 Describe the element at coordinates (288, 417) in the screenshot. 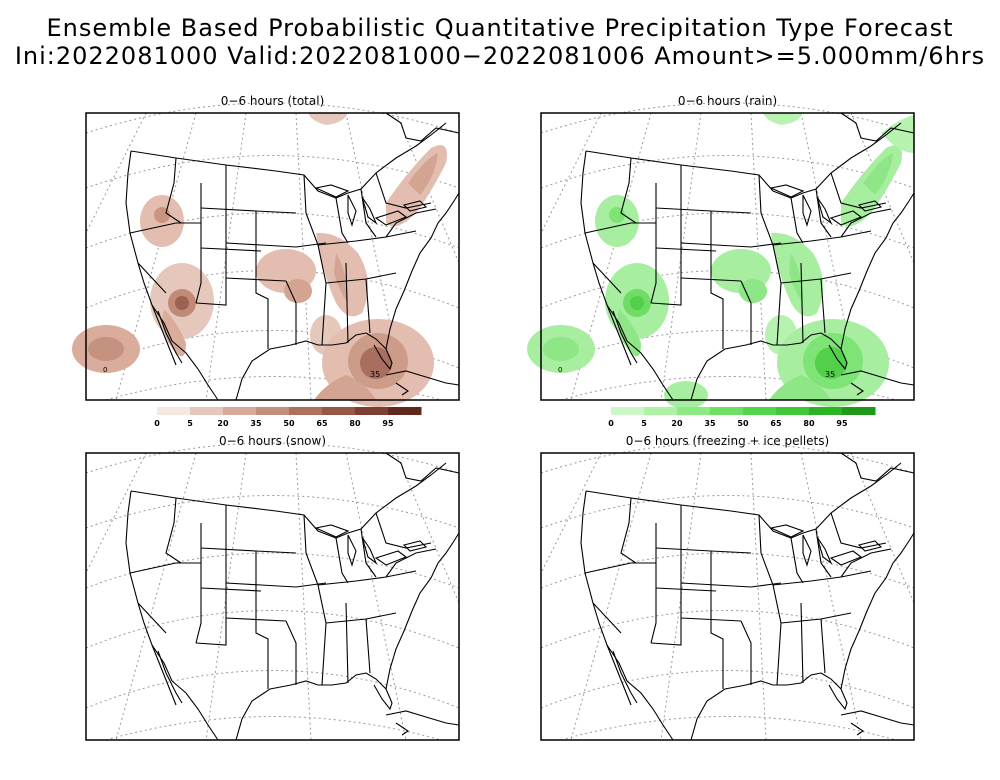

I see `legend-total: 0 5 20 35 50 65 80 95` at that location.